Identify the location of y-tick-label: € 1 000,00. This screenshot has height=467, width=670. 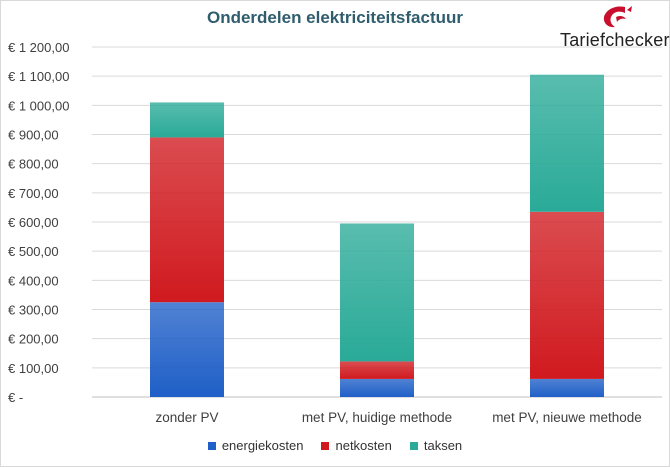
(38, 105).